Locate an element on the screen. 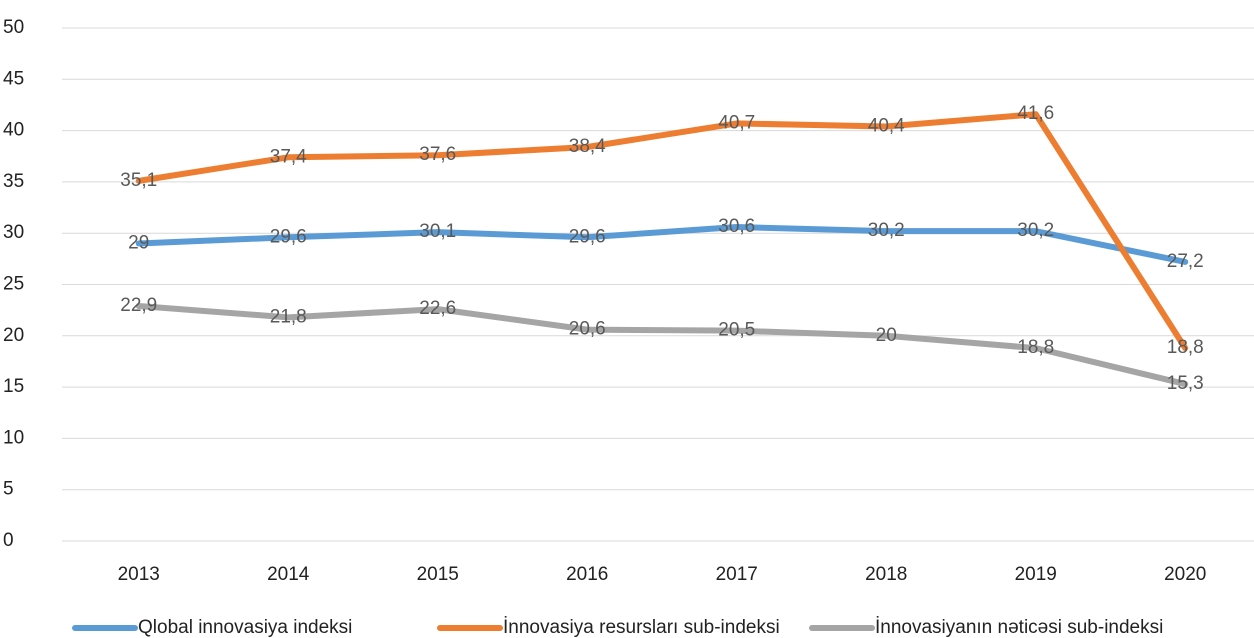 Image resolution: width=1254 pixels, height=638 pixels. x-tick-label: 2016 is located at coordinates (587, 574).